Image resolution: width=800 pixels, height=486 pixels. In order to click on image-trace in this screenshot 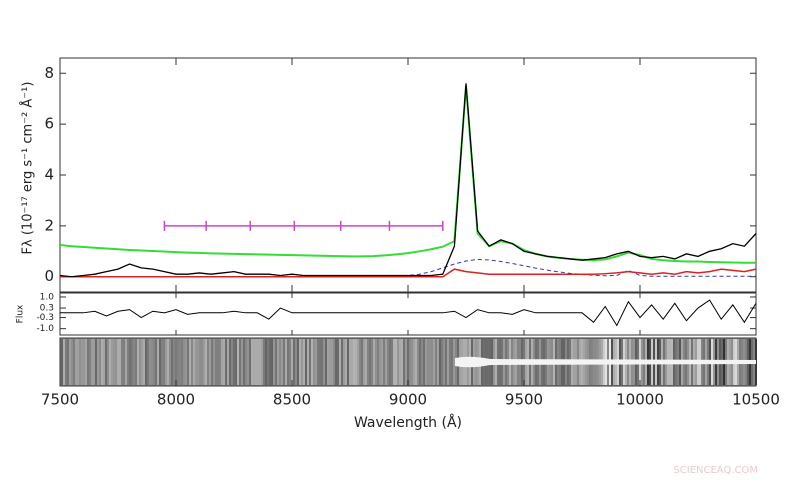, I will do `click(605, 362)`.